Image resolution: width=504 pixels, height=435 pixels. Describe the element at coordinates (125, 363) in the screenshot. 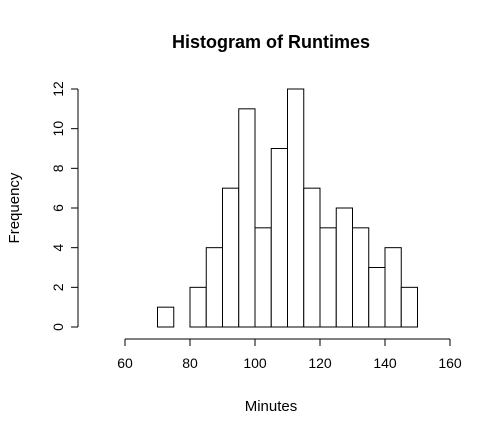

I see `x-tick-label: 60` at that location.